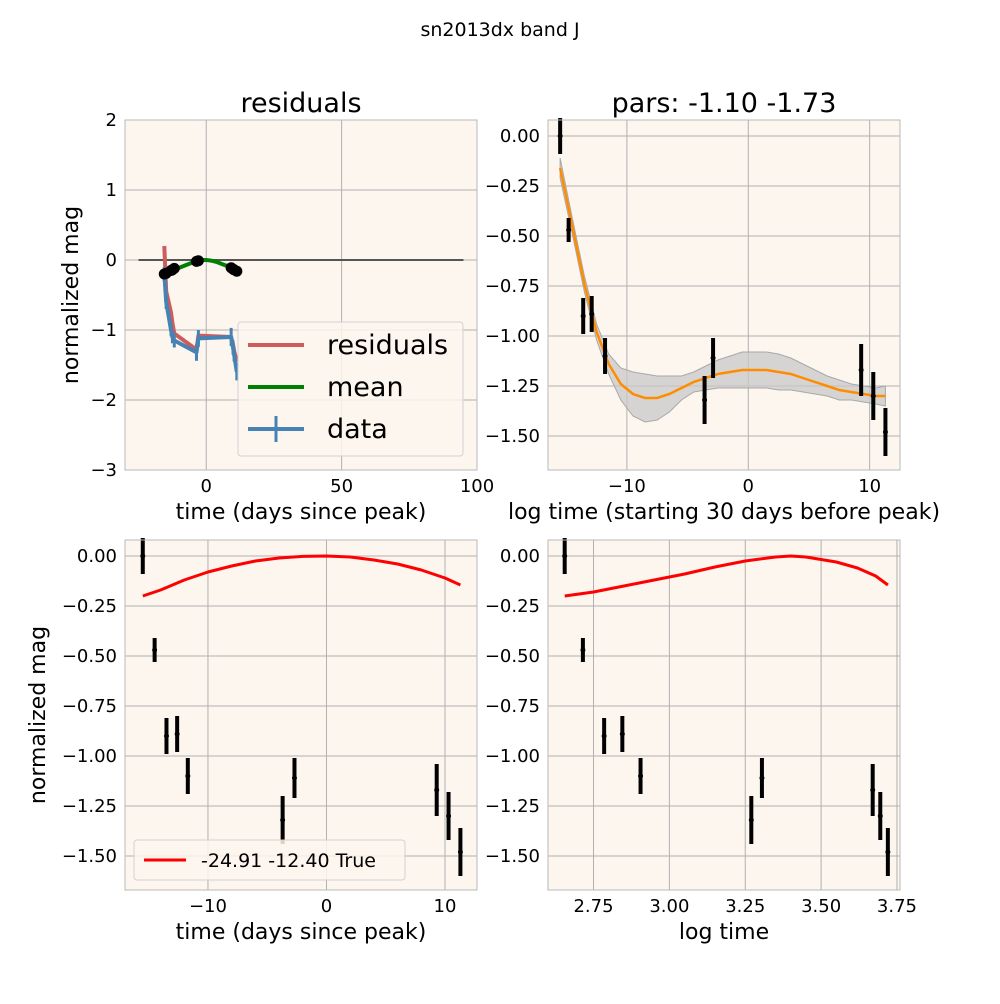  What do you see at coordinates (593, 906) in the screenshot?
I see `x-tick-label: 2.75` at bounding box center [593, 906].